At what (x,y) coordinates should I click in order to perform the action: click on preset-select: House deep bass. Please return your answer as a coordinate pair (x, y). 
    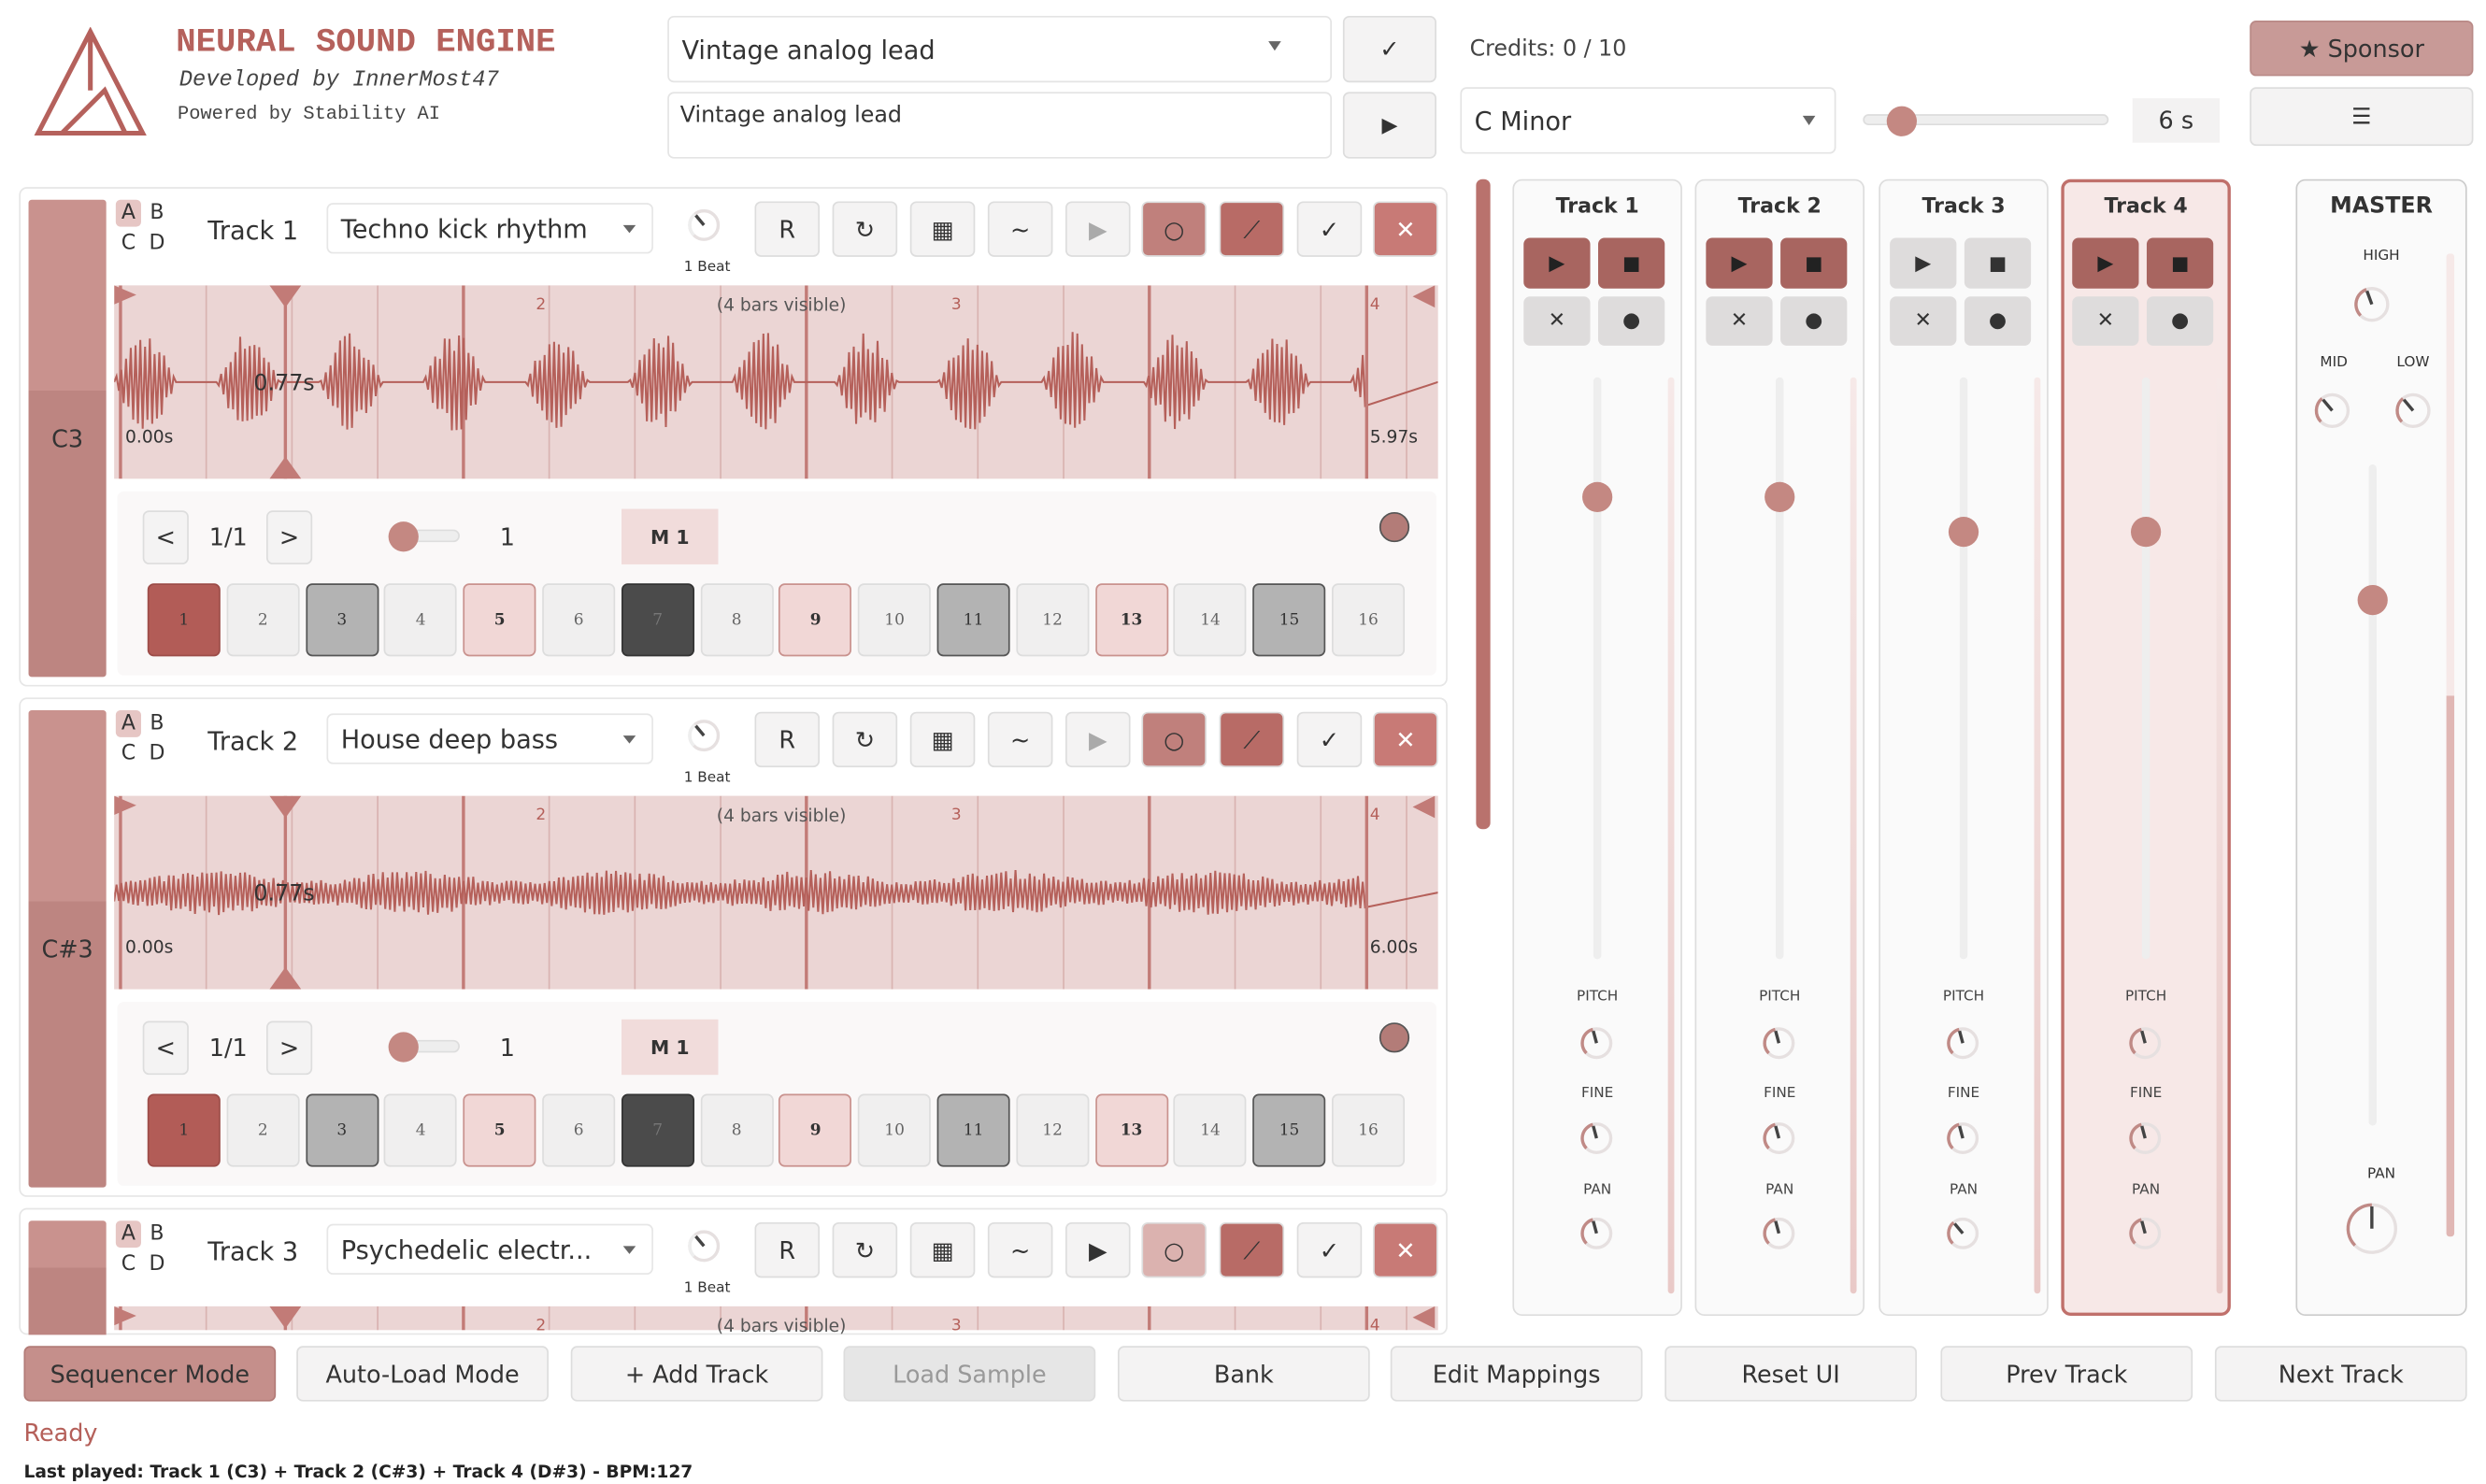
    Looking at the image, I should click on (490, 738).